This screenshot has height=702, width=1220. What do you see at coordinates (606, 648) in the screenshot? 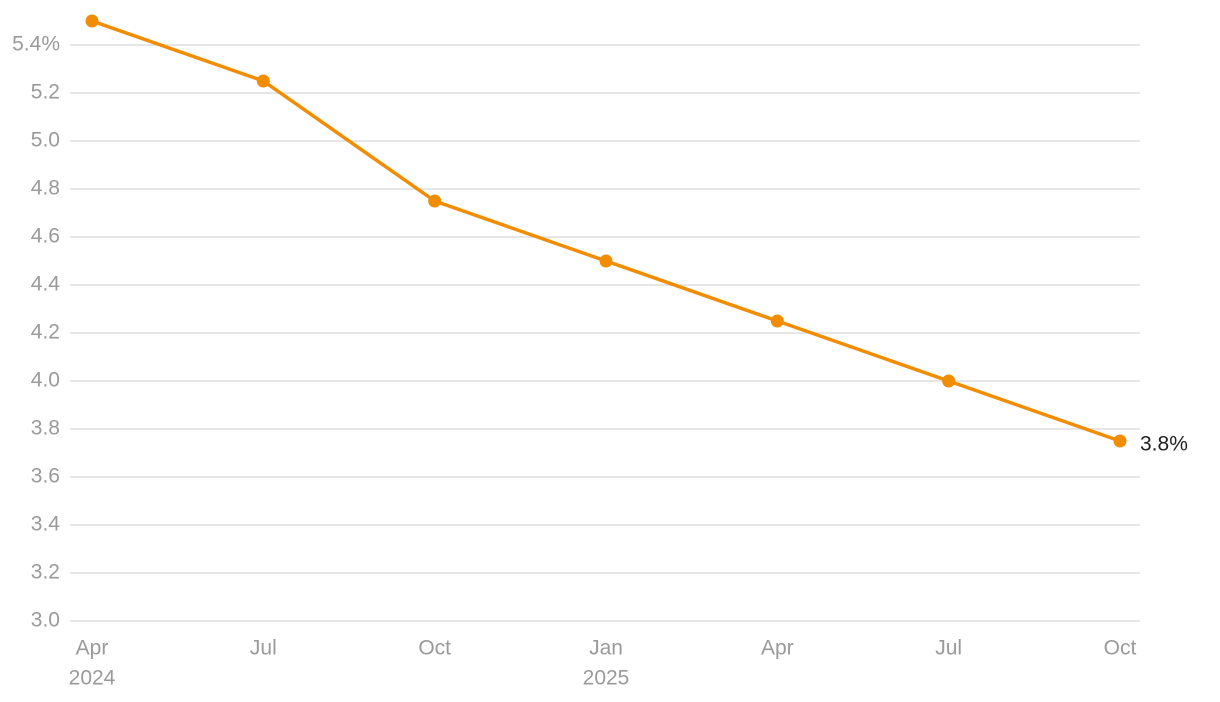
I see `x-tick-label: Jan` at bounding box center [606, 648].